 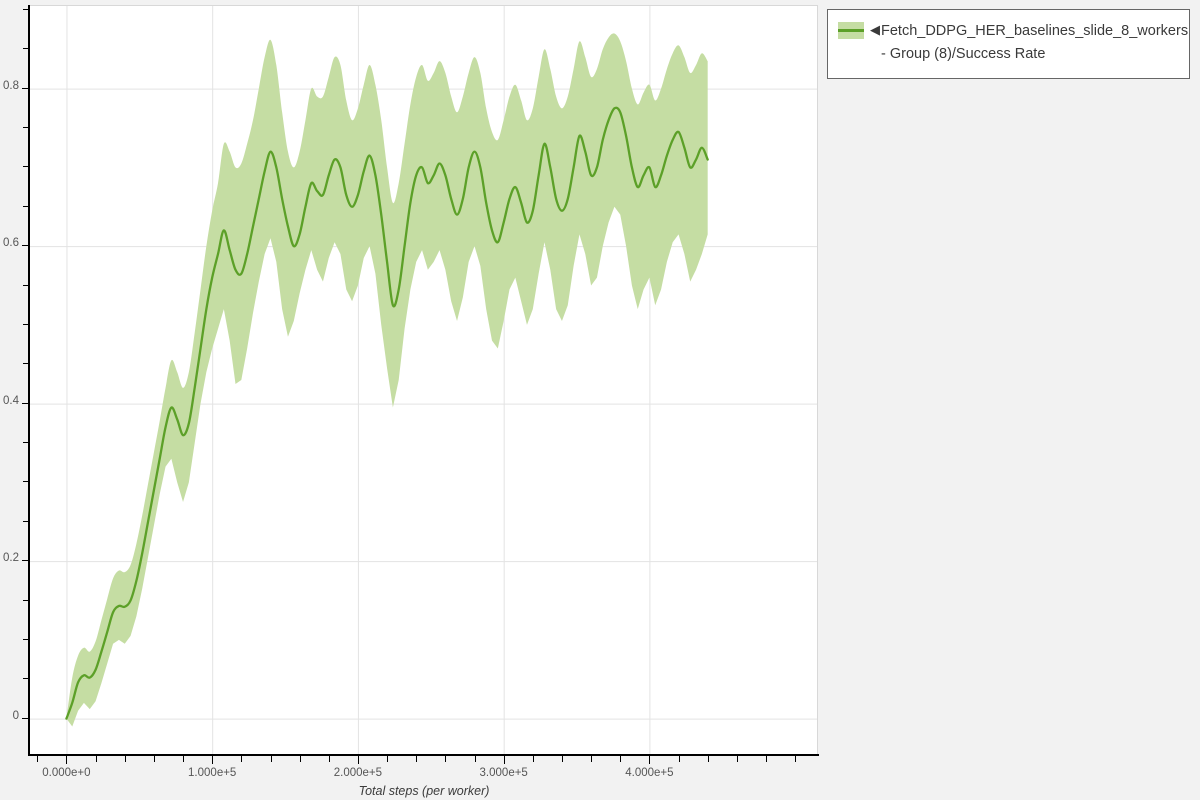 I want to click on legend-line-swatch, so click(x=851, y=30).